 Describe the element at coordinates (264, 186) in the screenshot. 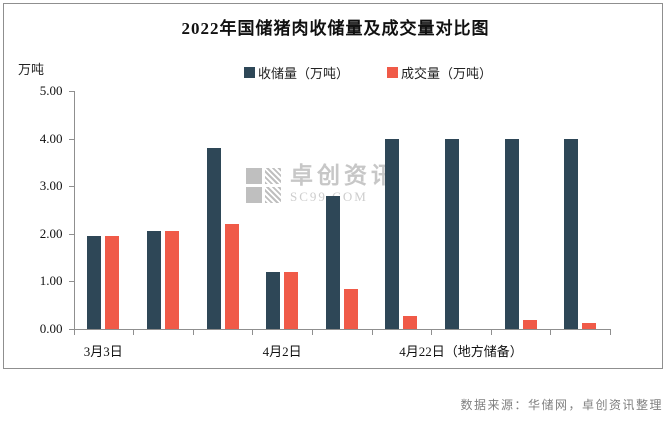

I see `watermark-logo-icon` at that location.